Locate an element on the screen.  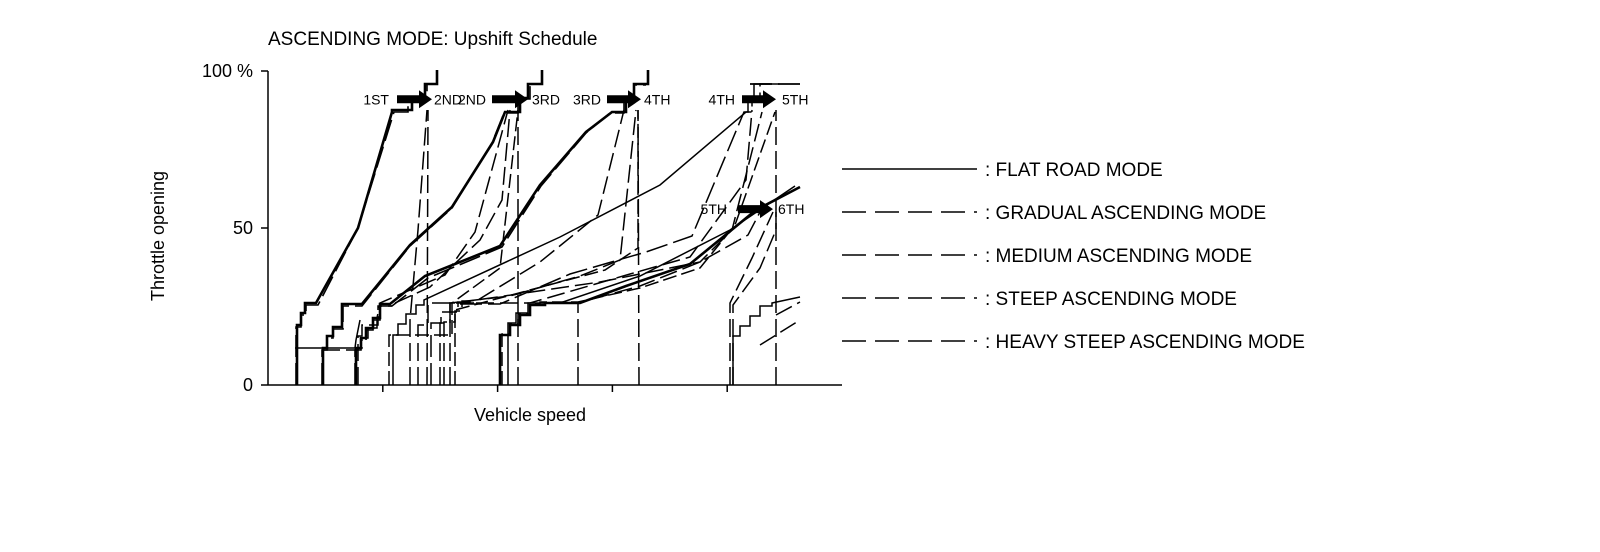
y-axis-label: Throttle opening is located at coordinates (158, 236).